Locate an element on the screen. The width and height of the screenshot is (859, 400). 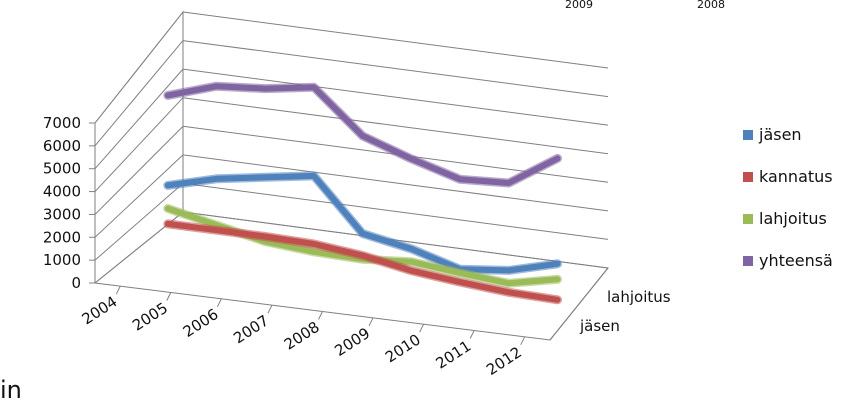
legend-label: yhteensä is located at coordinates (796, 260).